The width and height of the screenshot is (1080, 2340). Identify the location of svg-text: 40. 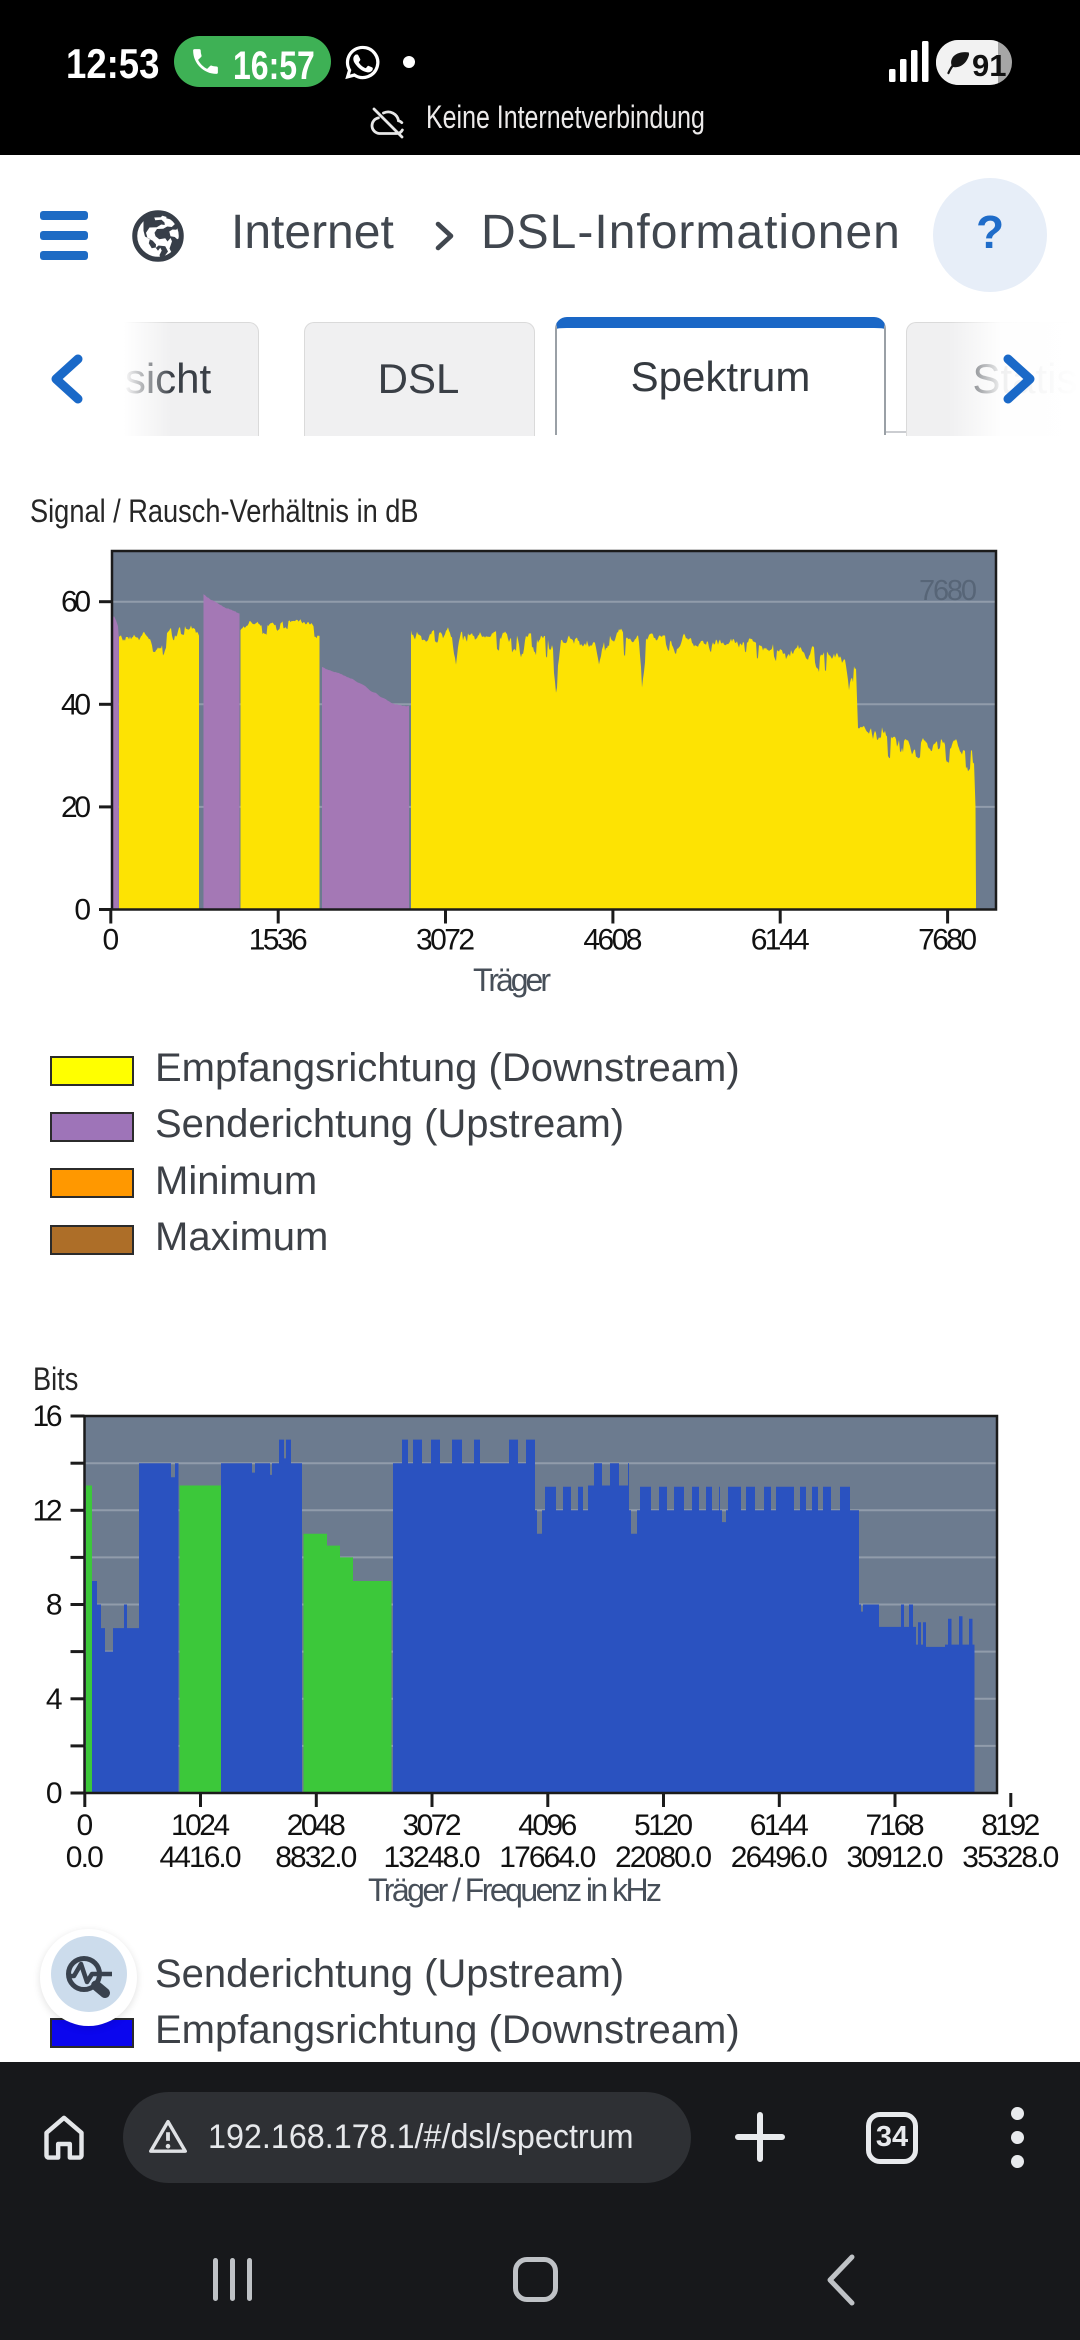
(76, 704).